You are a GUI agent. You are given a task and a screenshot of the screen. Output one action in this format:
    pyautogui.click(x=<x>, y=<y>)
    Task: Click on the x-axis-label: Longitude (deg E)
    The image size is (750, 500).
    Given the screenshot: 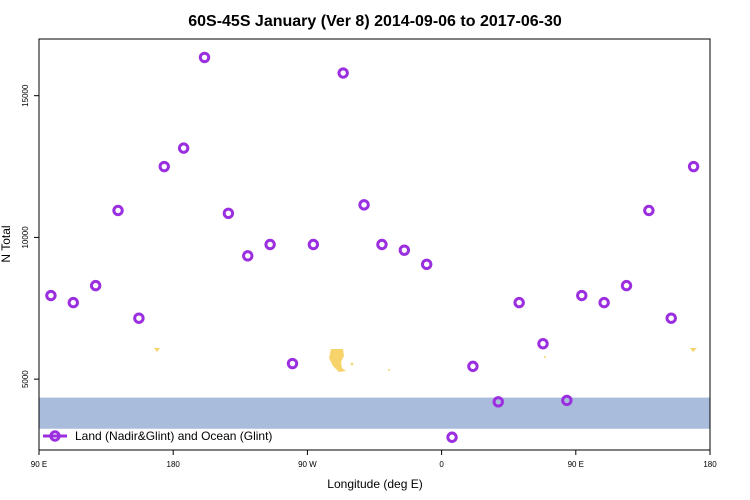 What is the action you would take?
    pyautogui.click(x=374, y=484)
    